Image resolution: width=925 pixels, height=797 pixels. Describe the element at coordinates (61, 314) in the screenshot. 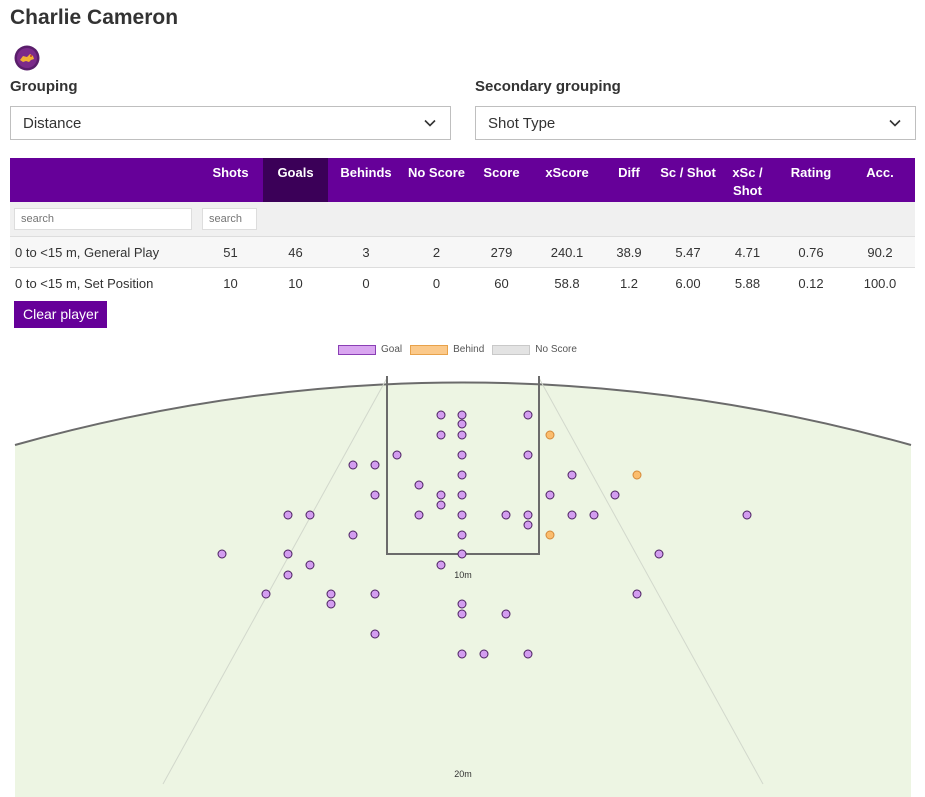

I see `clear-player-button: Clear player` at that location.